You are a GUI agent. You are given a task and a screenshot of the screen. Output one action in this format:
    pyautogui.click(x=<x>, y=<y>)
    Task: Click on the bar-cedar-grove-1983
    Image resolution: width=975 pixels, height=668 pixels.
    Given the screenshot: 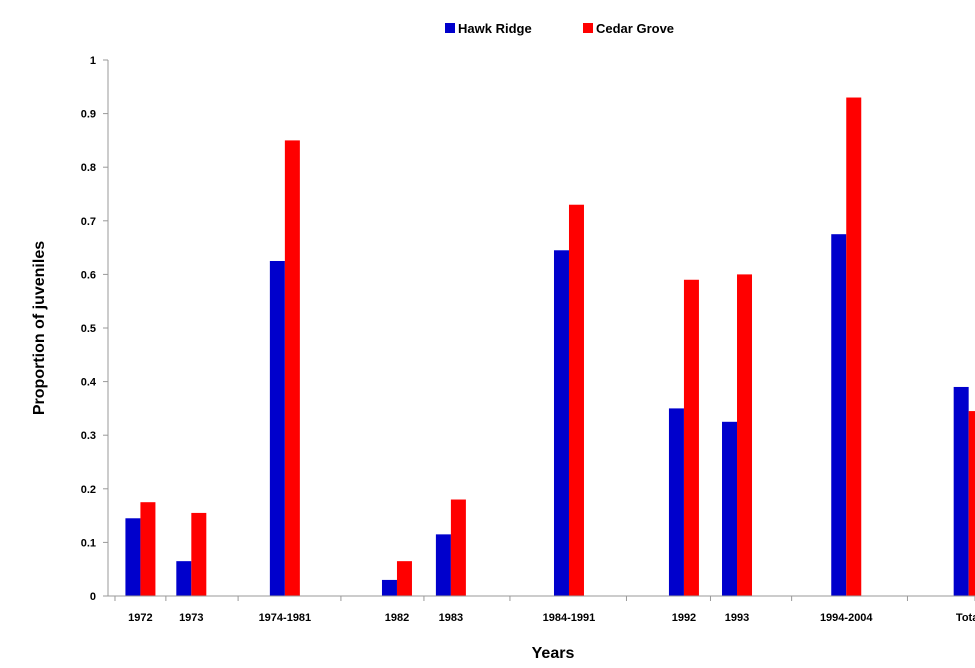 What is the action you would take?
    pyautogui.click(x=458, y=547)
    